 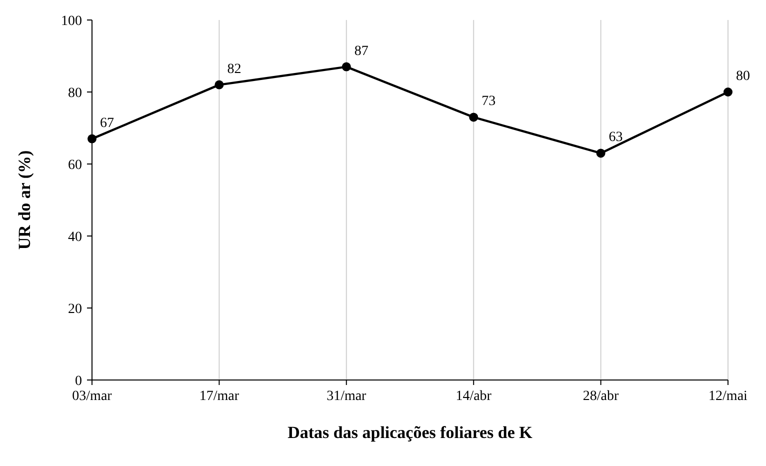 What do you see at coordinates (92, 396) in the screenshot?
I see `x-tick-label: 03/mar` at bounding box center [92, 396].